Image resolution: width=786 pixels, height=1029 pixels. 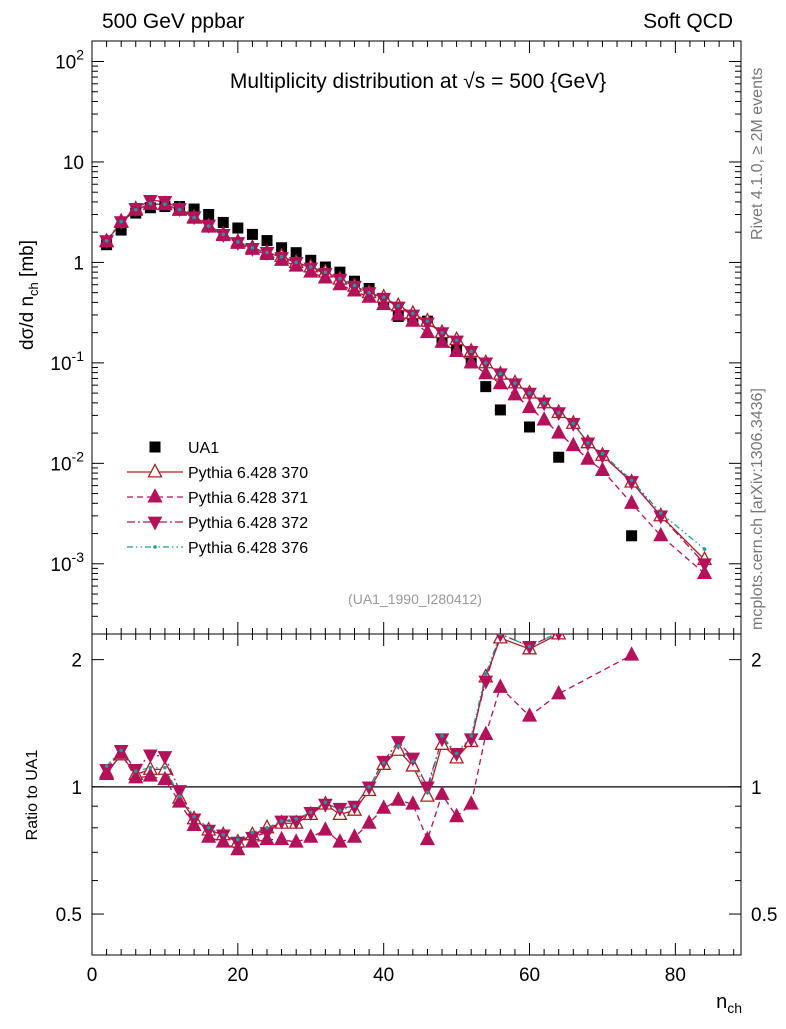 What do you see at coordinates (764, 915) in the screenshot?
I see `ratio-tick-label-right: 0.5` at bounding box center [764, 915].